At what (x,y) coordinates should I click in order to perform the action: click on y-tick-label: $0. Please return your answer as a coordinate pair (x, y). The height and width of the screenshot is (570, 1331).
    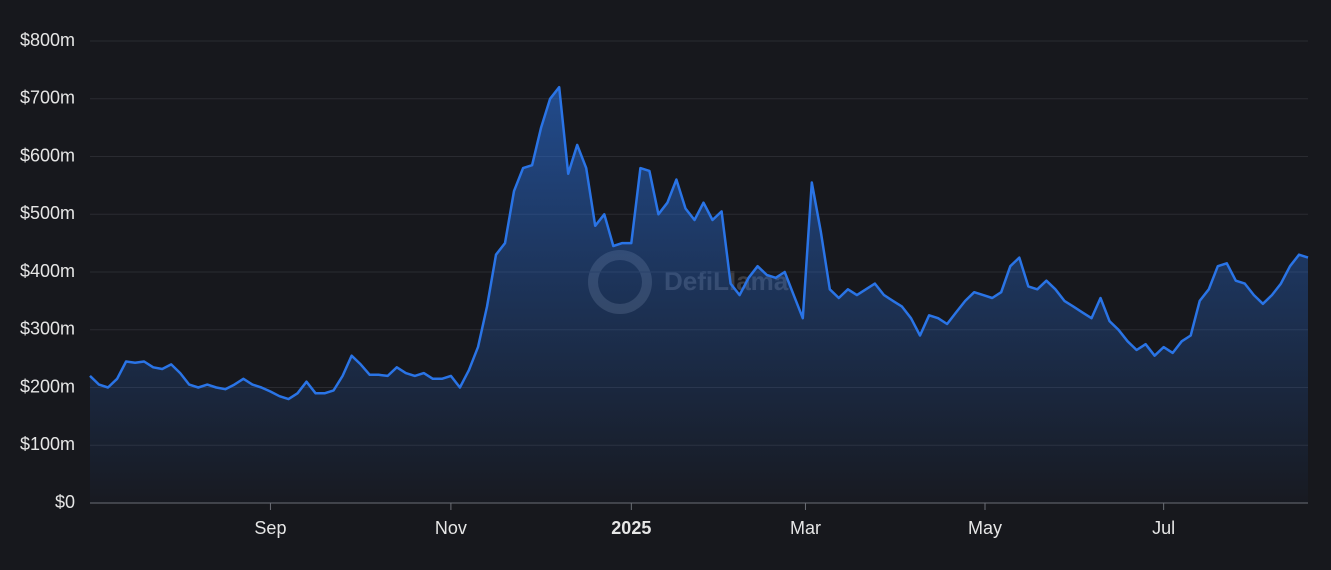
    Looking at the image, I should click on (65, 502).